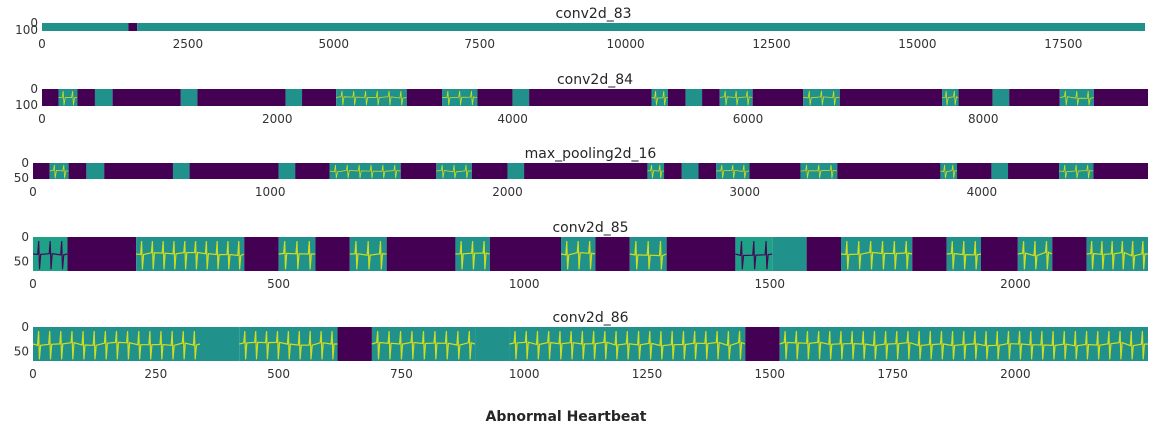 The image size is (1153, 425). I want to click on x-tick-label: 750, so click(401, 374).